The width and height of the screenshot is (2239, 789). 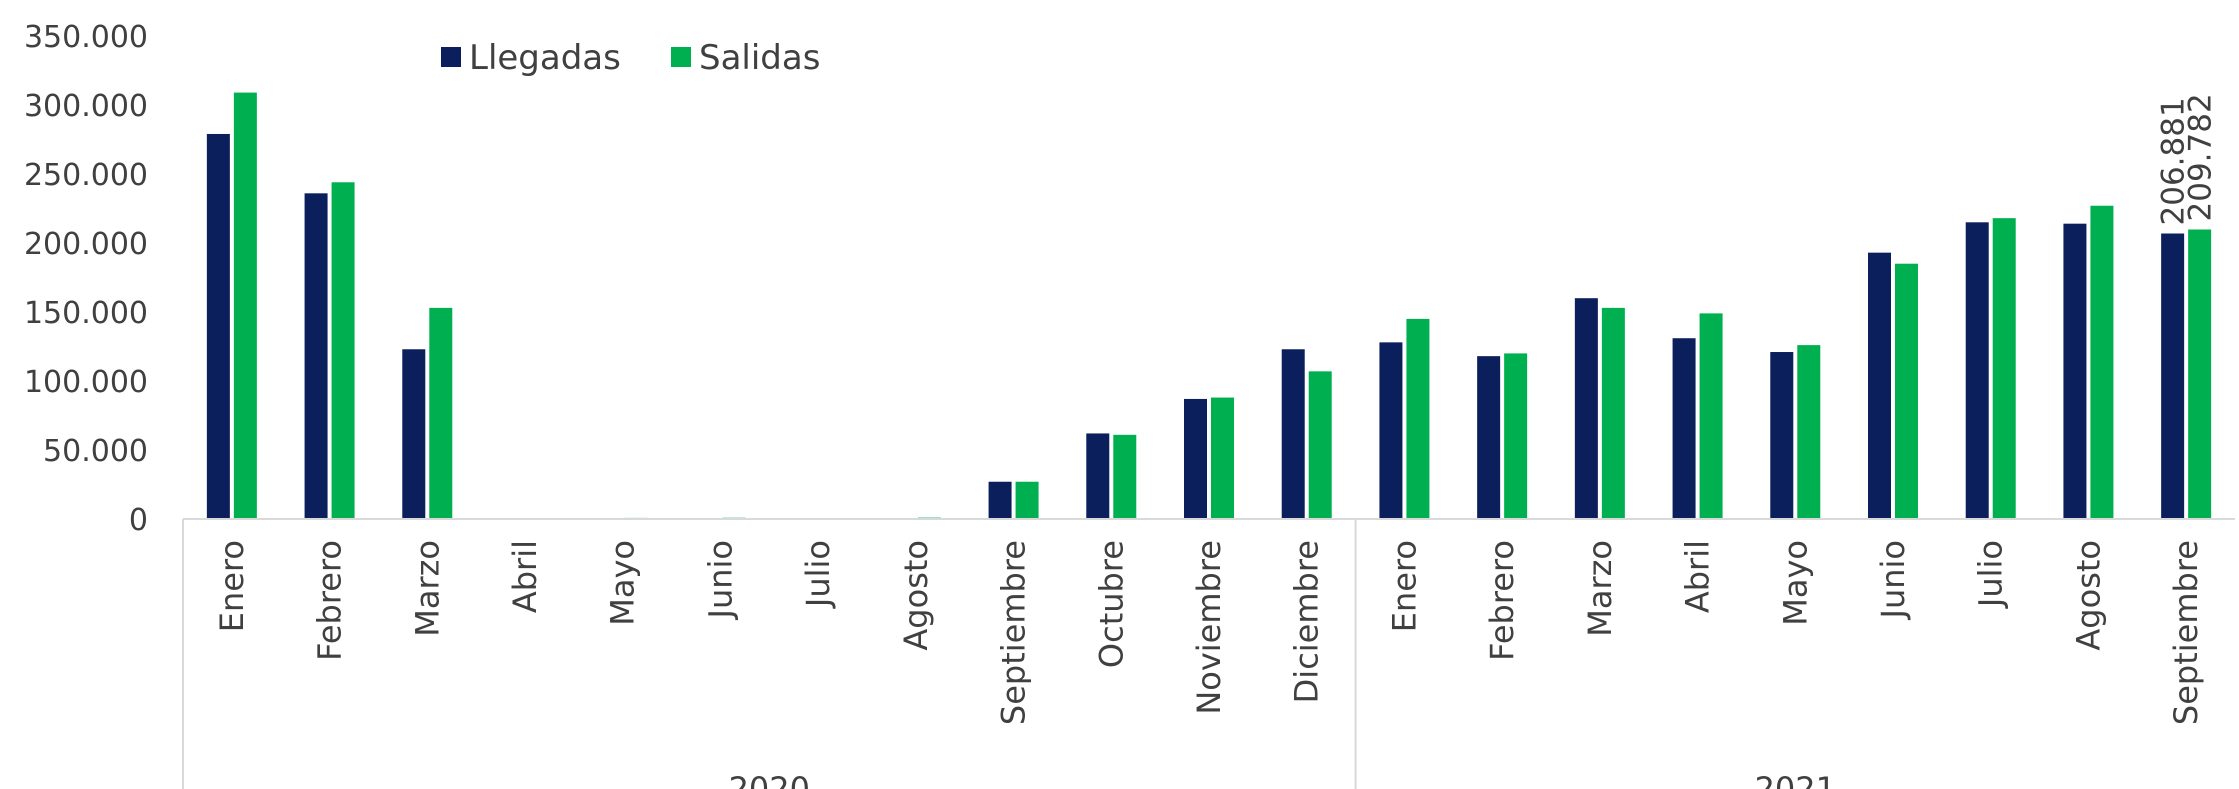 I want to click on x-tick-label: Diciembre, so click(x=1307, y=621).